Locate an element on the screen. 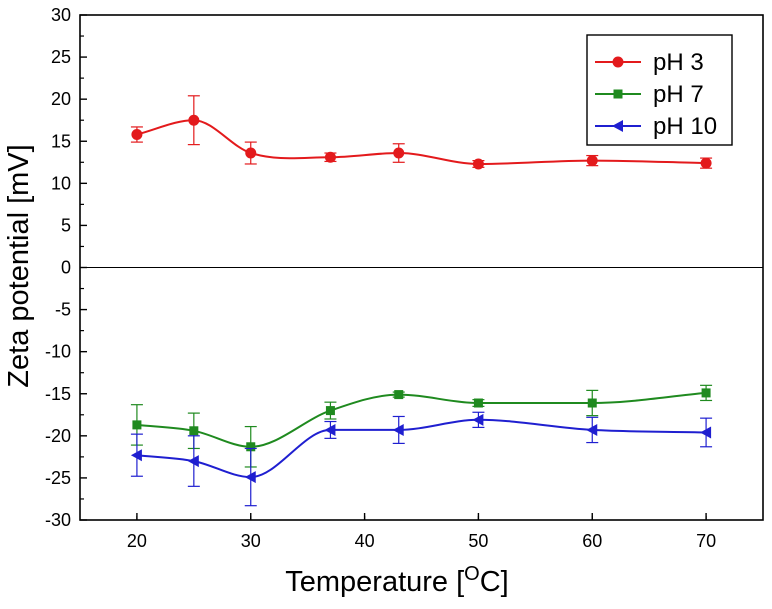 Image resolution: width=772 pixels, height=609 pixels. y-tick-label: -15 is located at coordinates (58, 394).